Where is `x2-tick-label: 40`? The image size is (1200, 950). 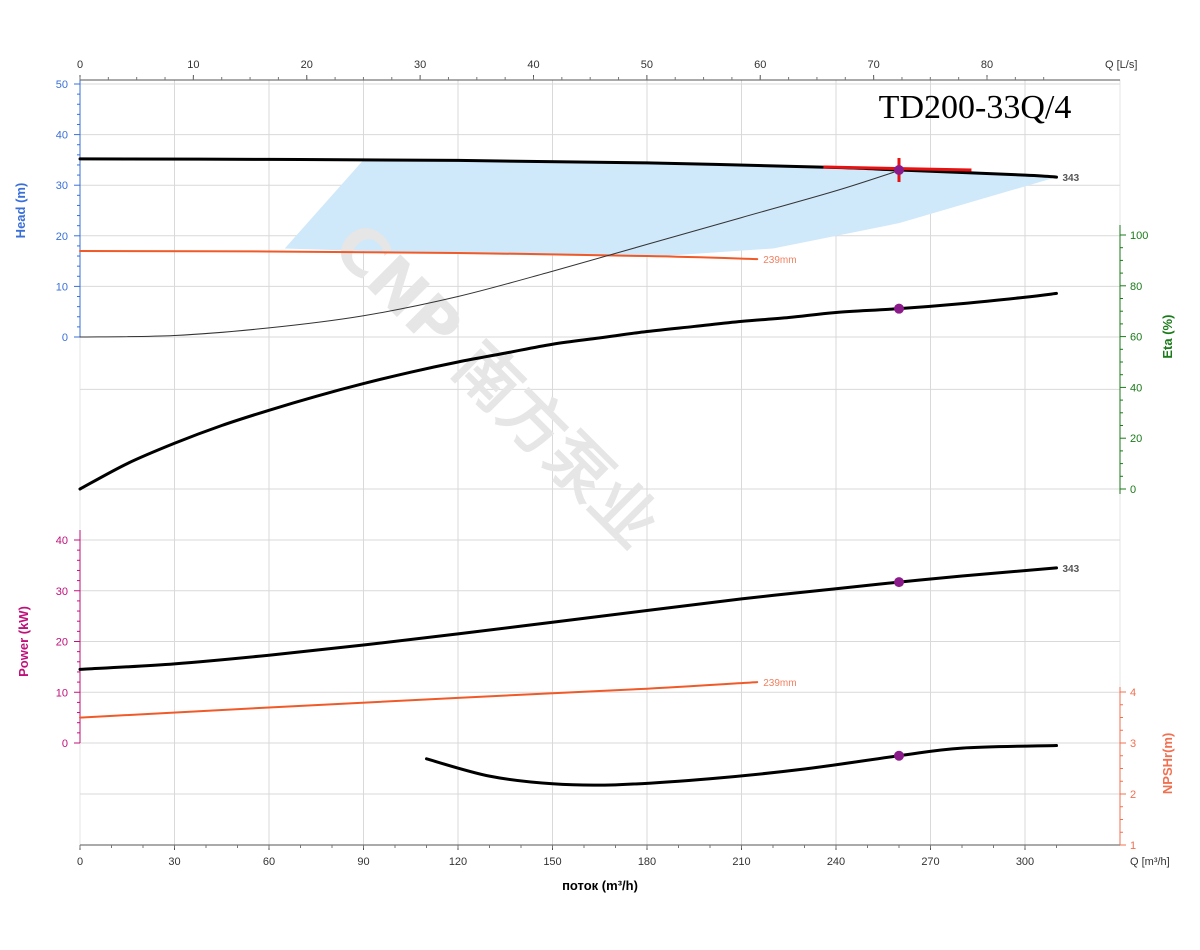
x2-tick-label: 40 is located at coordinates (533, 65).